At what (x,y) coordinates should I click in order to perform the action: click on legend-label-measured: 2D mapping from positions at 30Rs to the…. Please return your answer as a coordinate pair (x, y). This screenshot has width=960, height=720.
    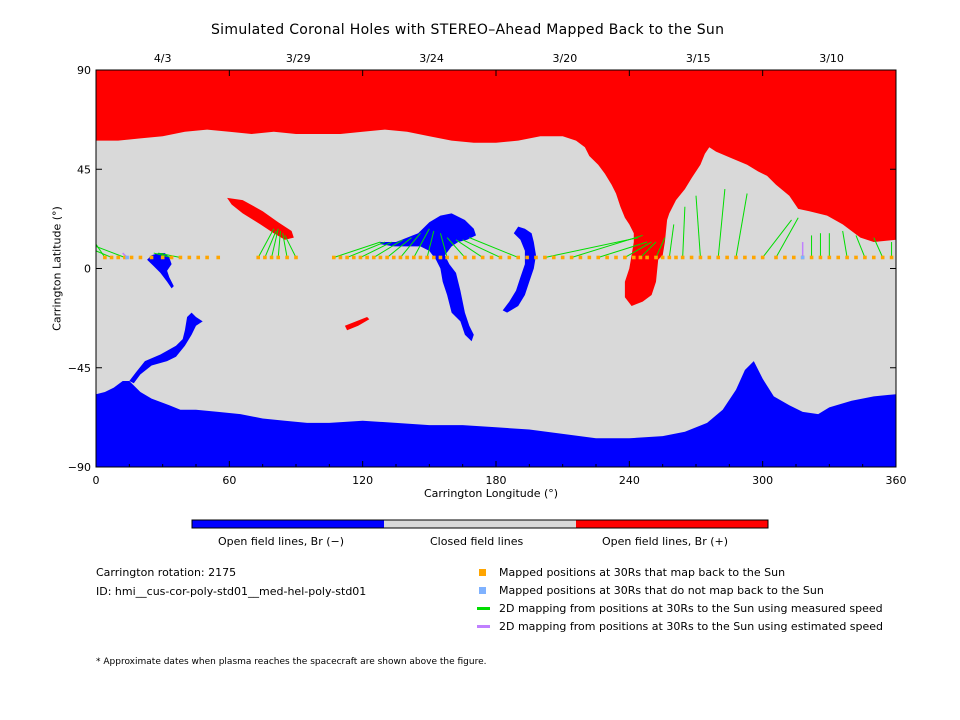
    Looking at the image, I should click on (691, 608).